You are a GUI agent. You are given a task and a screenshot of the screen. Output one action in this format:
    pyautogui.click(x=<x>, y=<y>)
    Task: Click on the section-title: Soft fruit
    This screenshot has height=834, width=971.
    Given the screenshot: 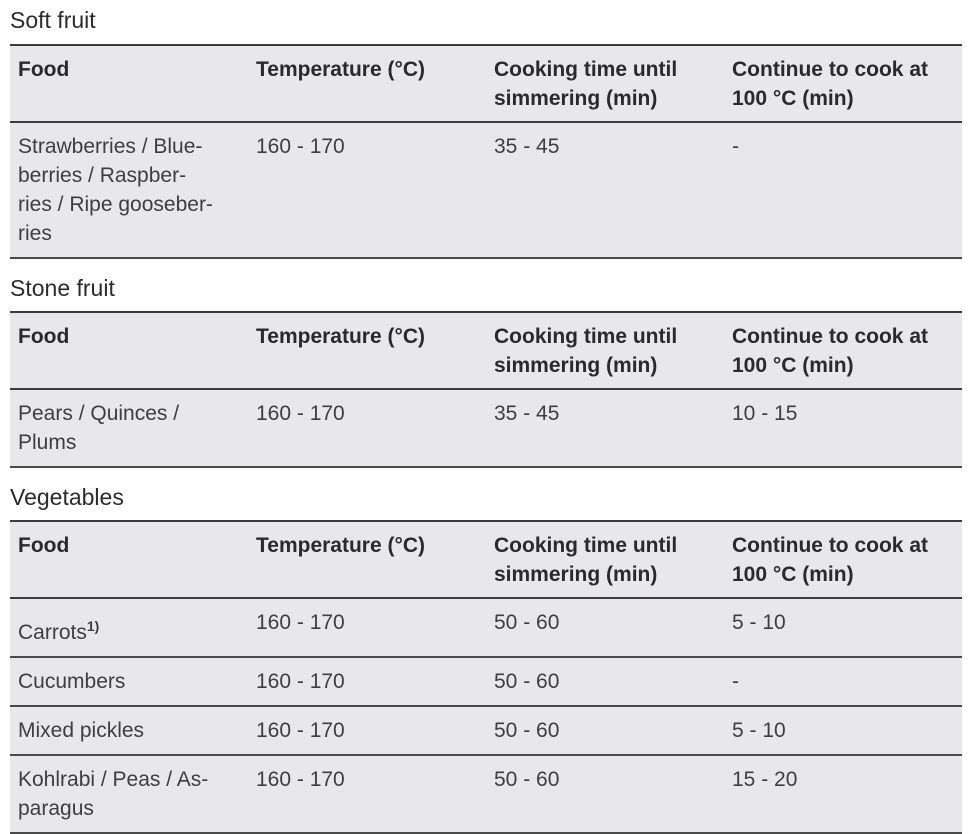 What is the action you would take?
    pyautogui.click(x=53, y=20)
    